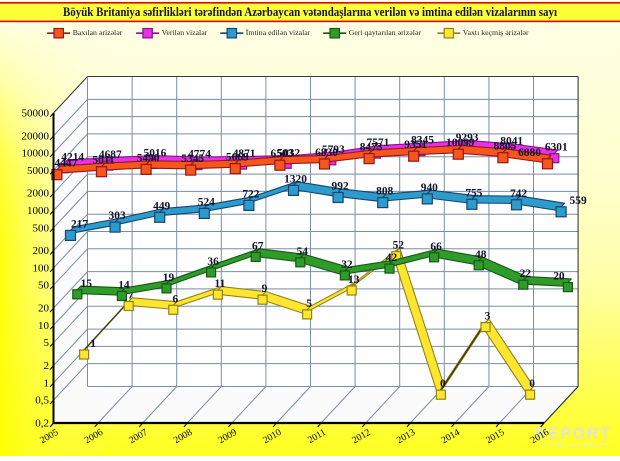  Describe the element at coordinates (295, 179) in the screenshot. I see `svg-text: 1320` at that location.